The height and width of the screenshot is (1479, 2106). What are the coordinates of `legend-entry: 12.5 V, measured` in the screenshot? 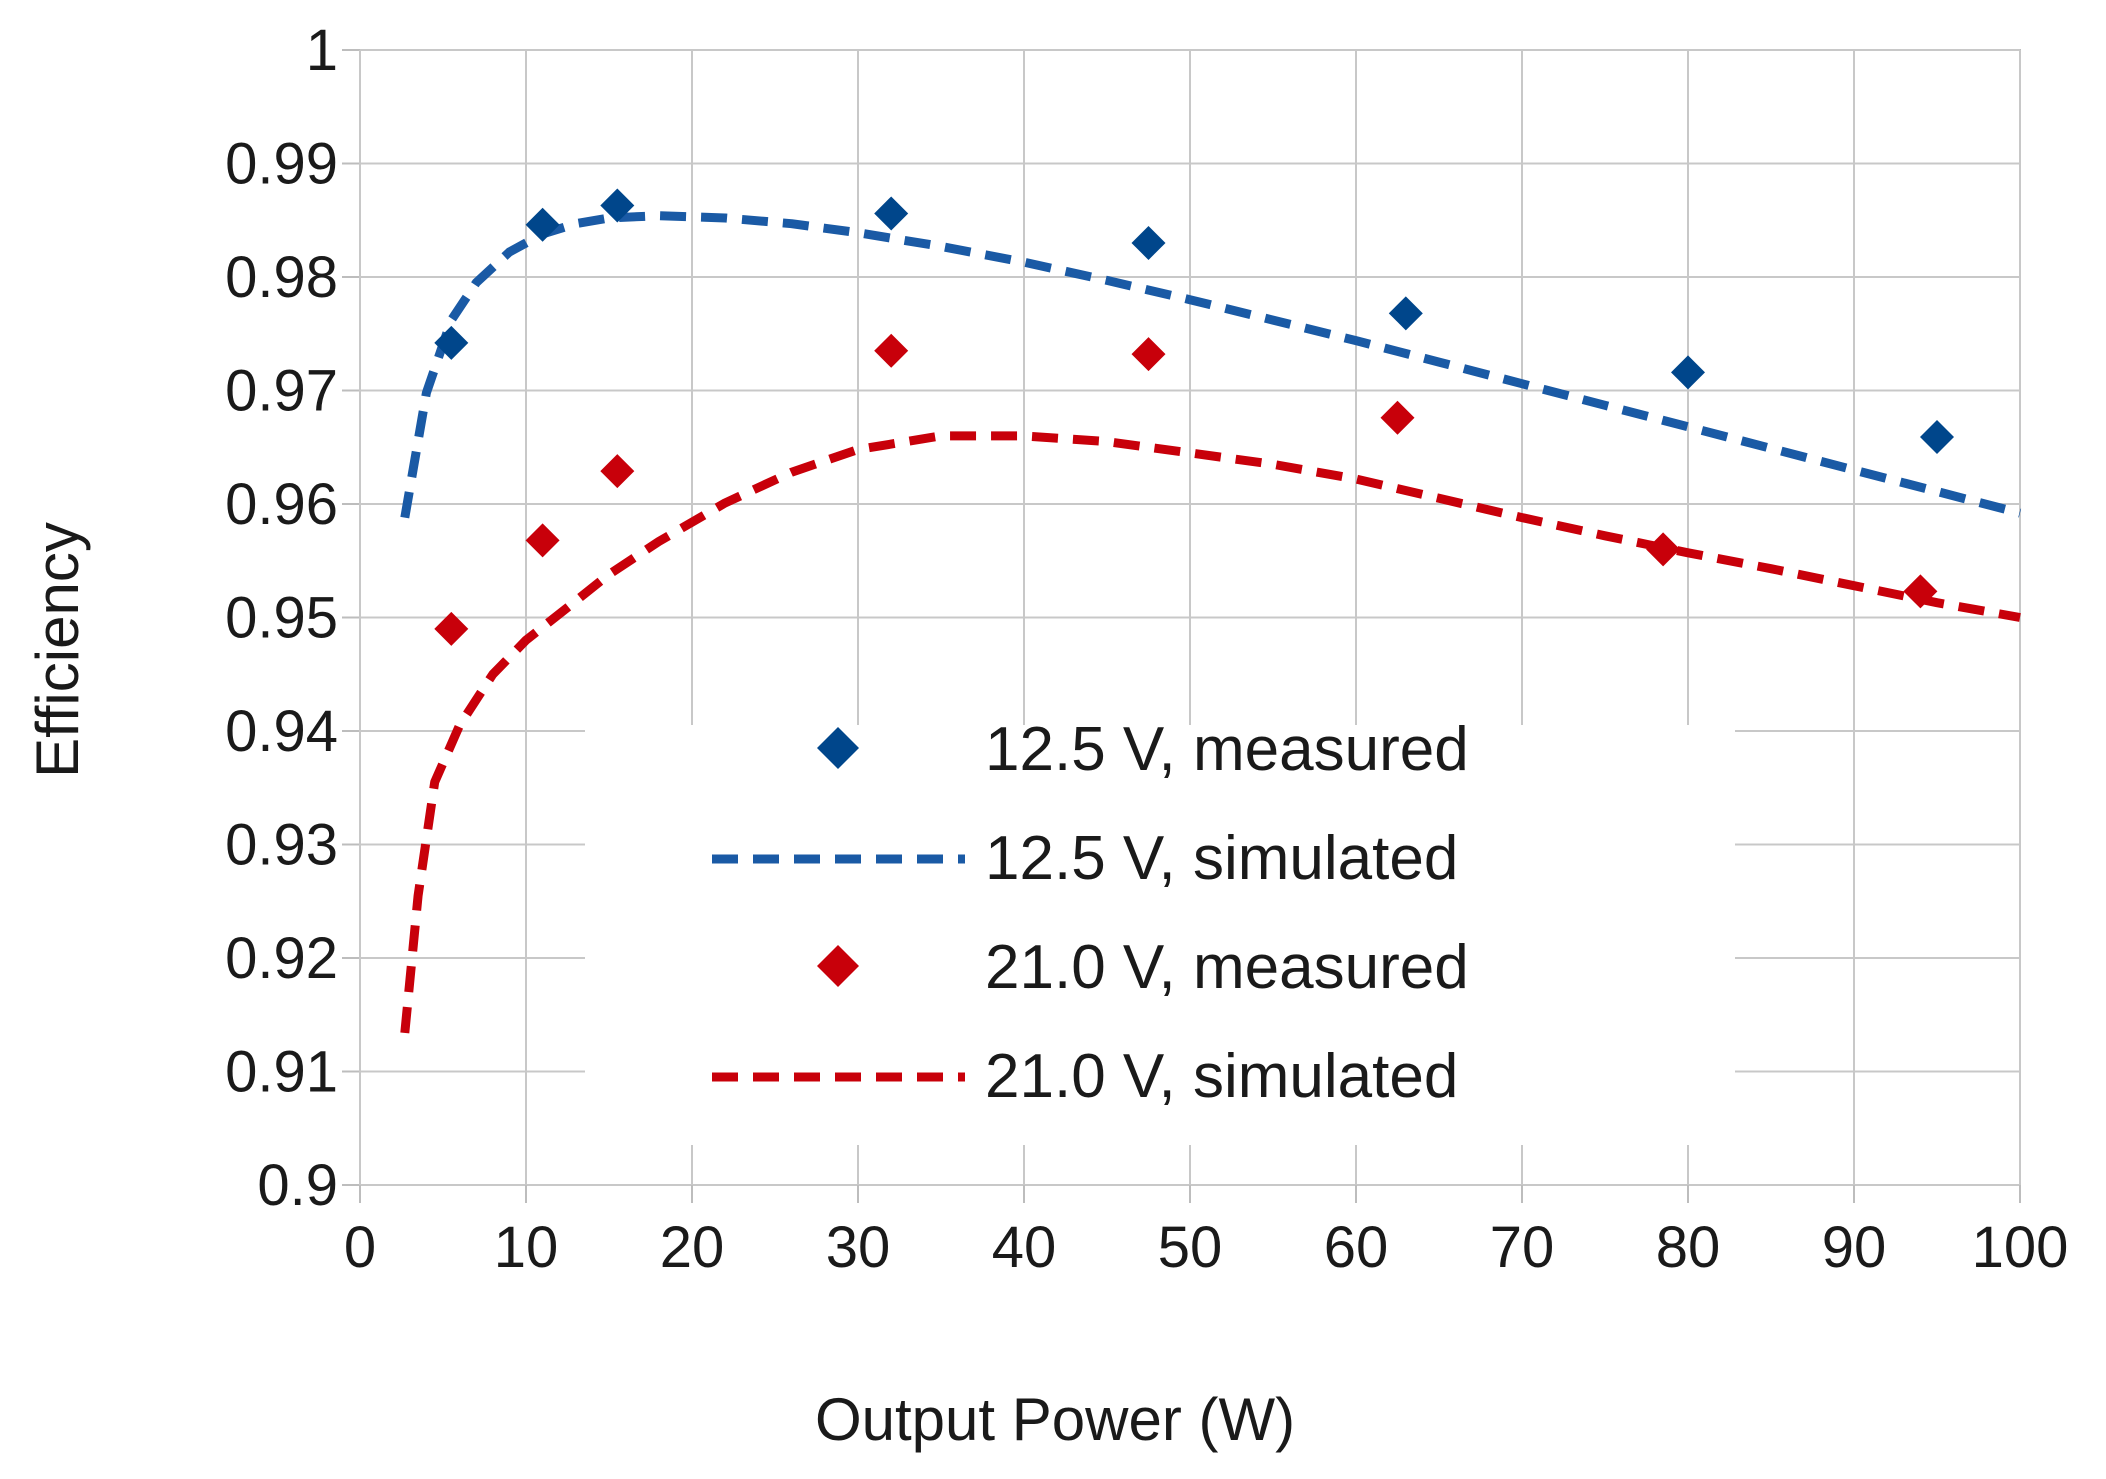 It's located at (1143, 749).